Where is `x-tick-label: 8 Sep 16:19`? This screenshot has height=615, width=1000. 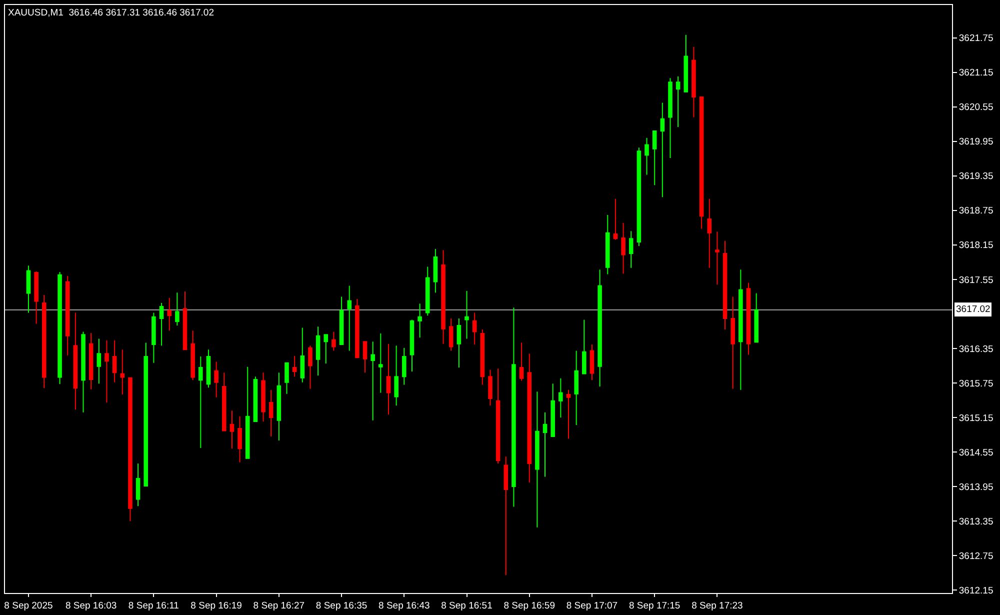
x-tick-label: 8 Sep 16:19 is located at coordinates (216, 606).